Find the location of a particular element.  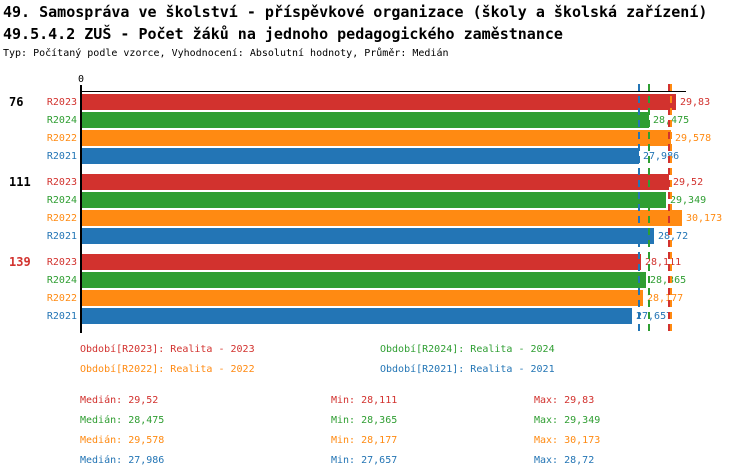

stat-min-r2023: Min: 28,111 is located at coordinates (364, 400).